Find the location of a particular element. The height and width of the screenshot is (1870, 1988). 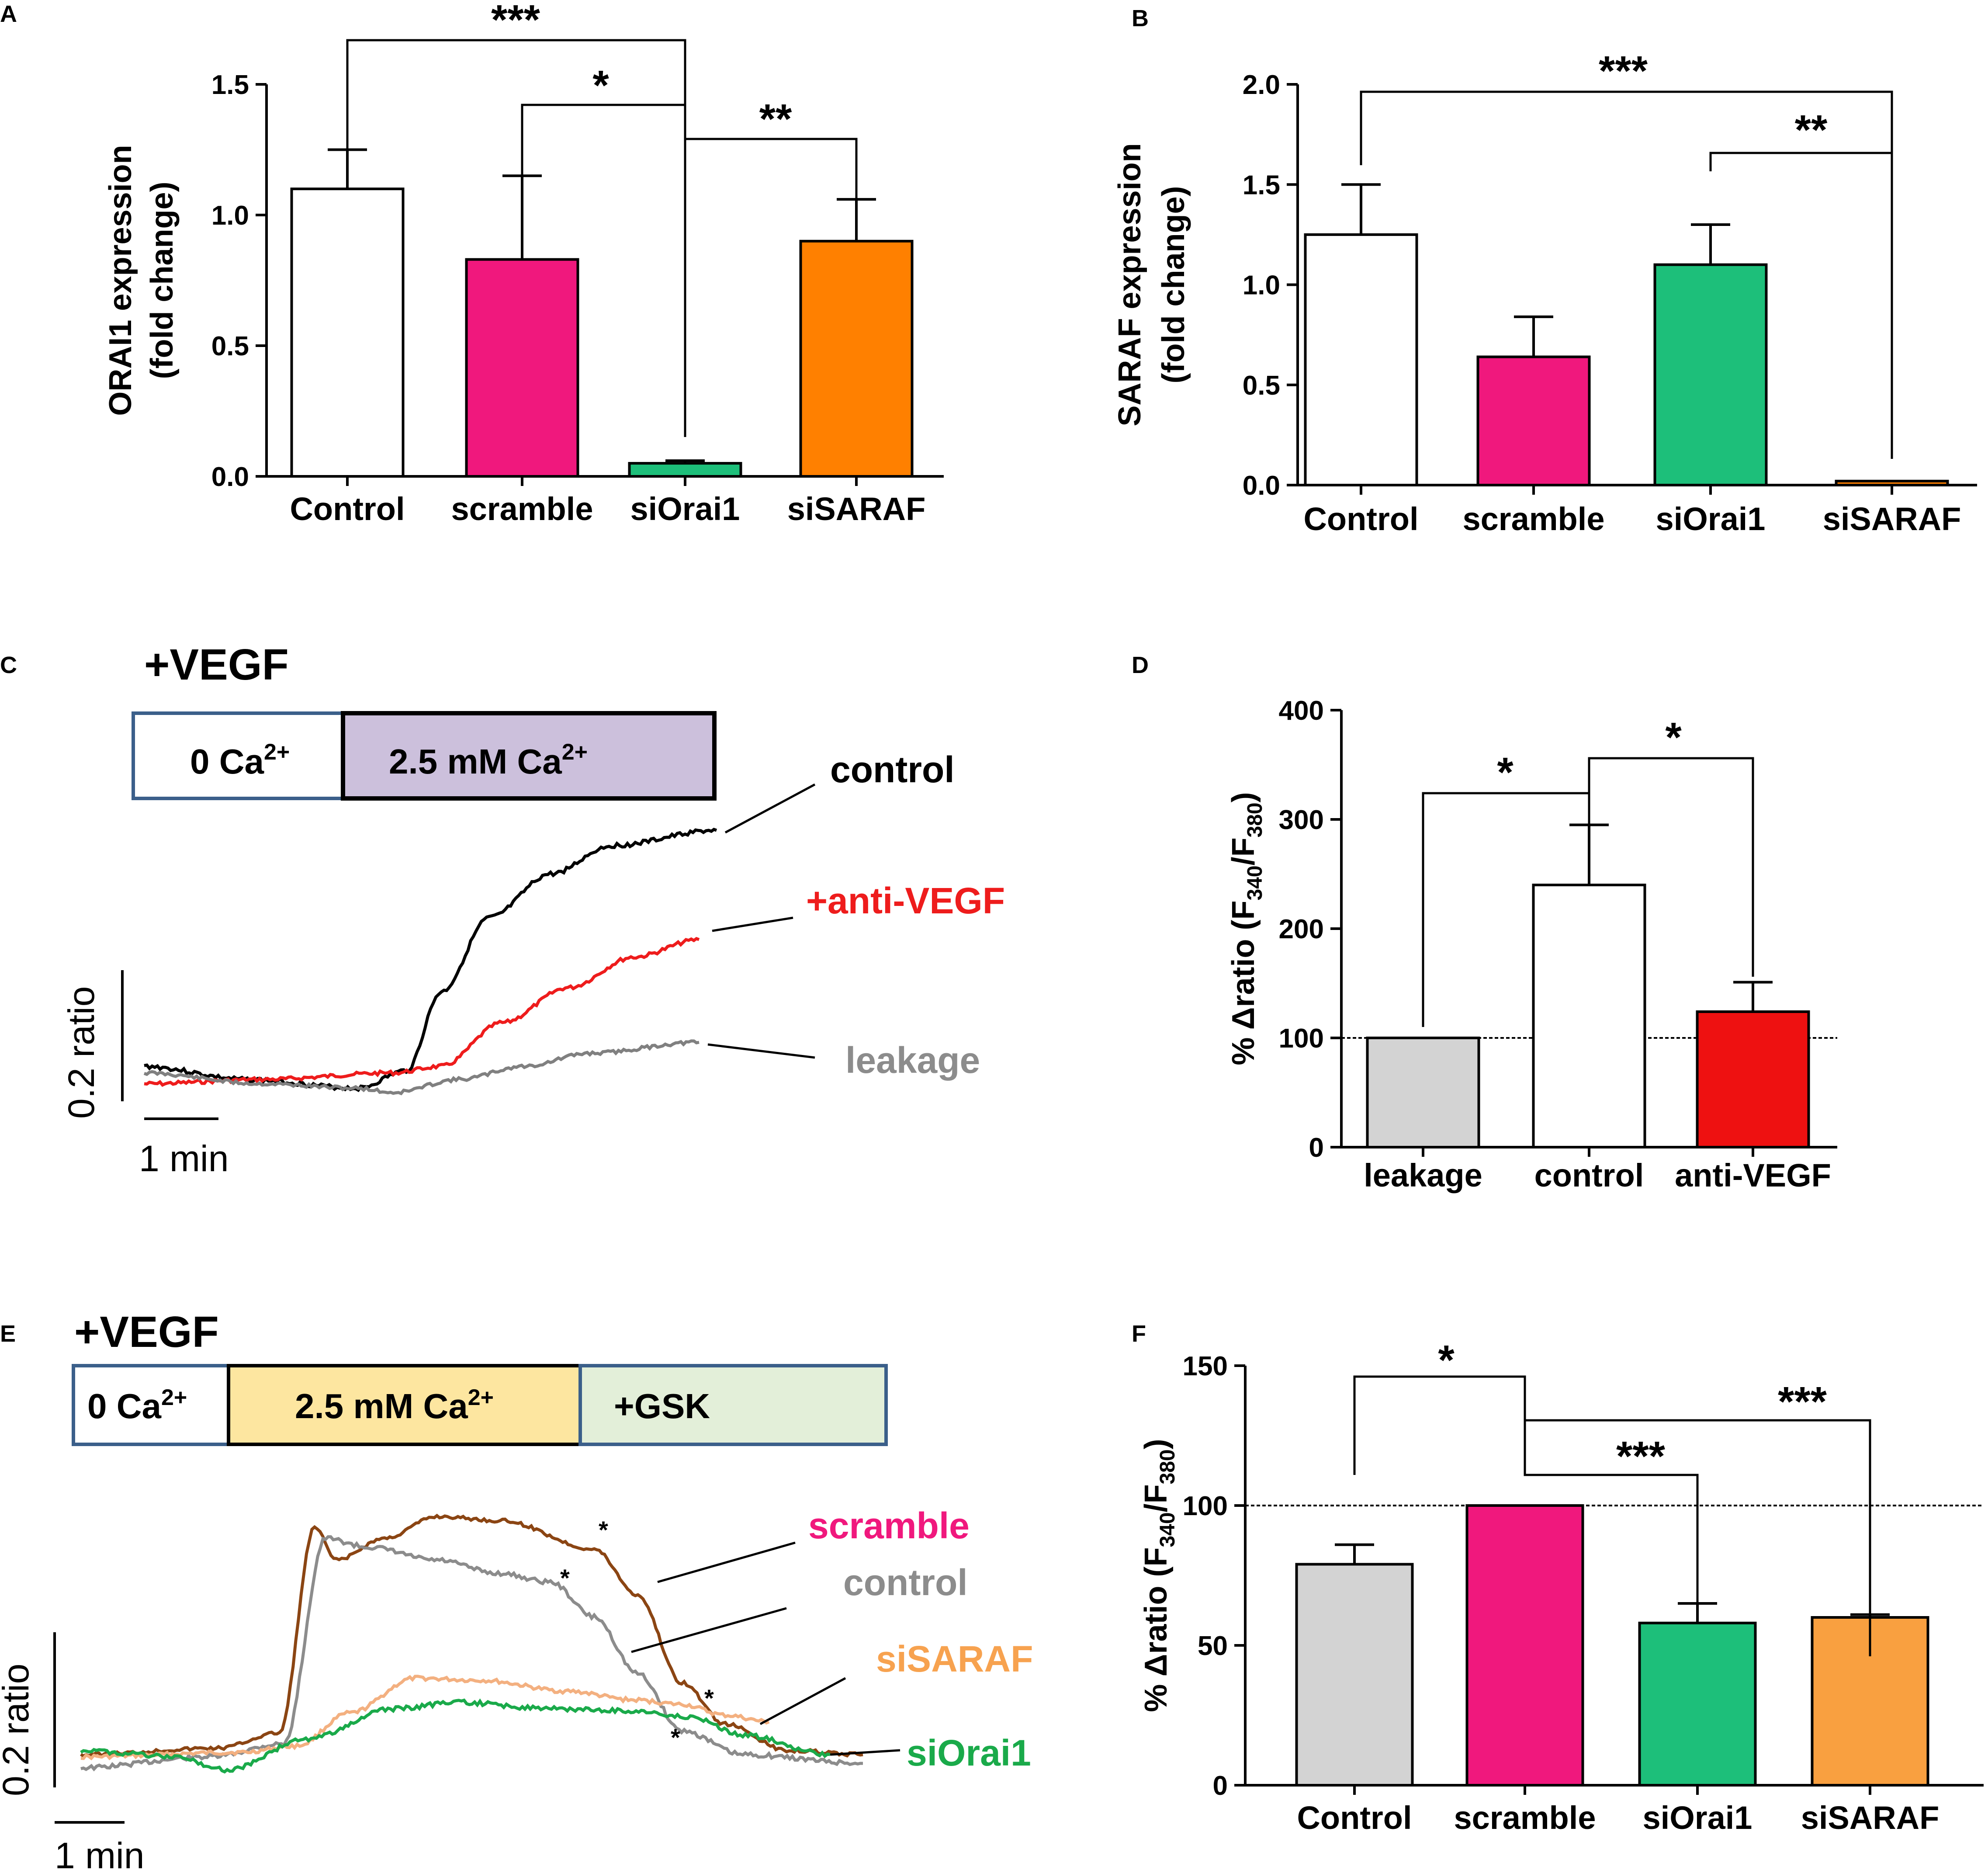

panel-label-a: A is located at coordinates (8, 14).